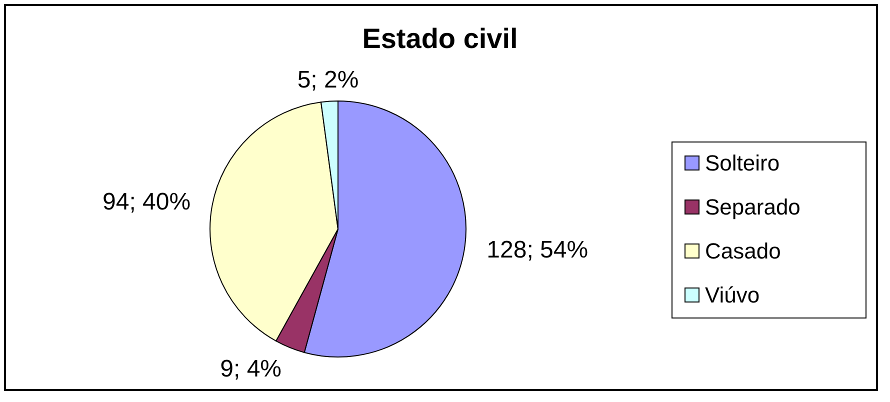 Image resolution: width=890 pixels, height=402 pixels. Describe the element at coordinates (742, 163) in the screenshot. I see `legend-label: Solteiro` at that location.